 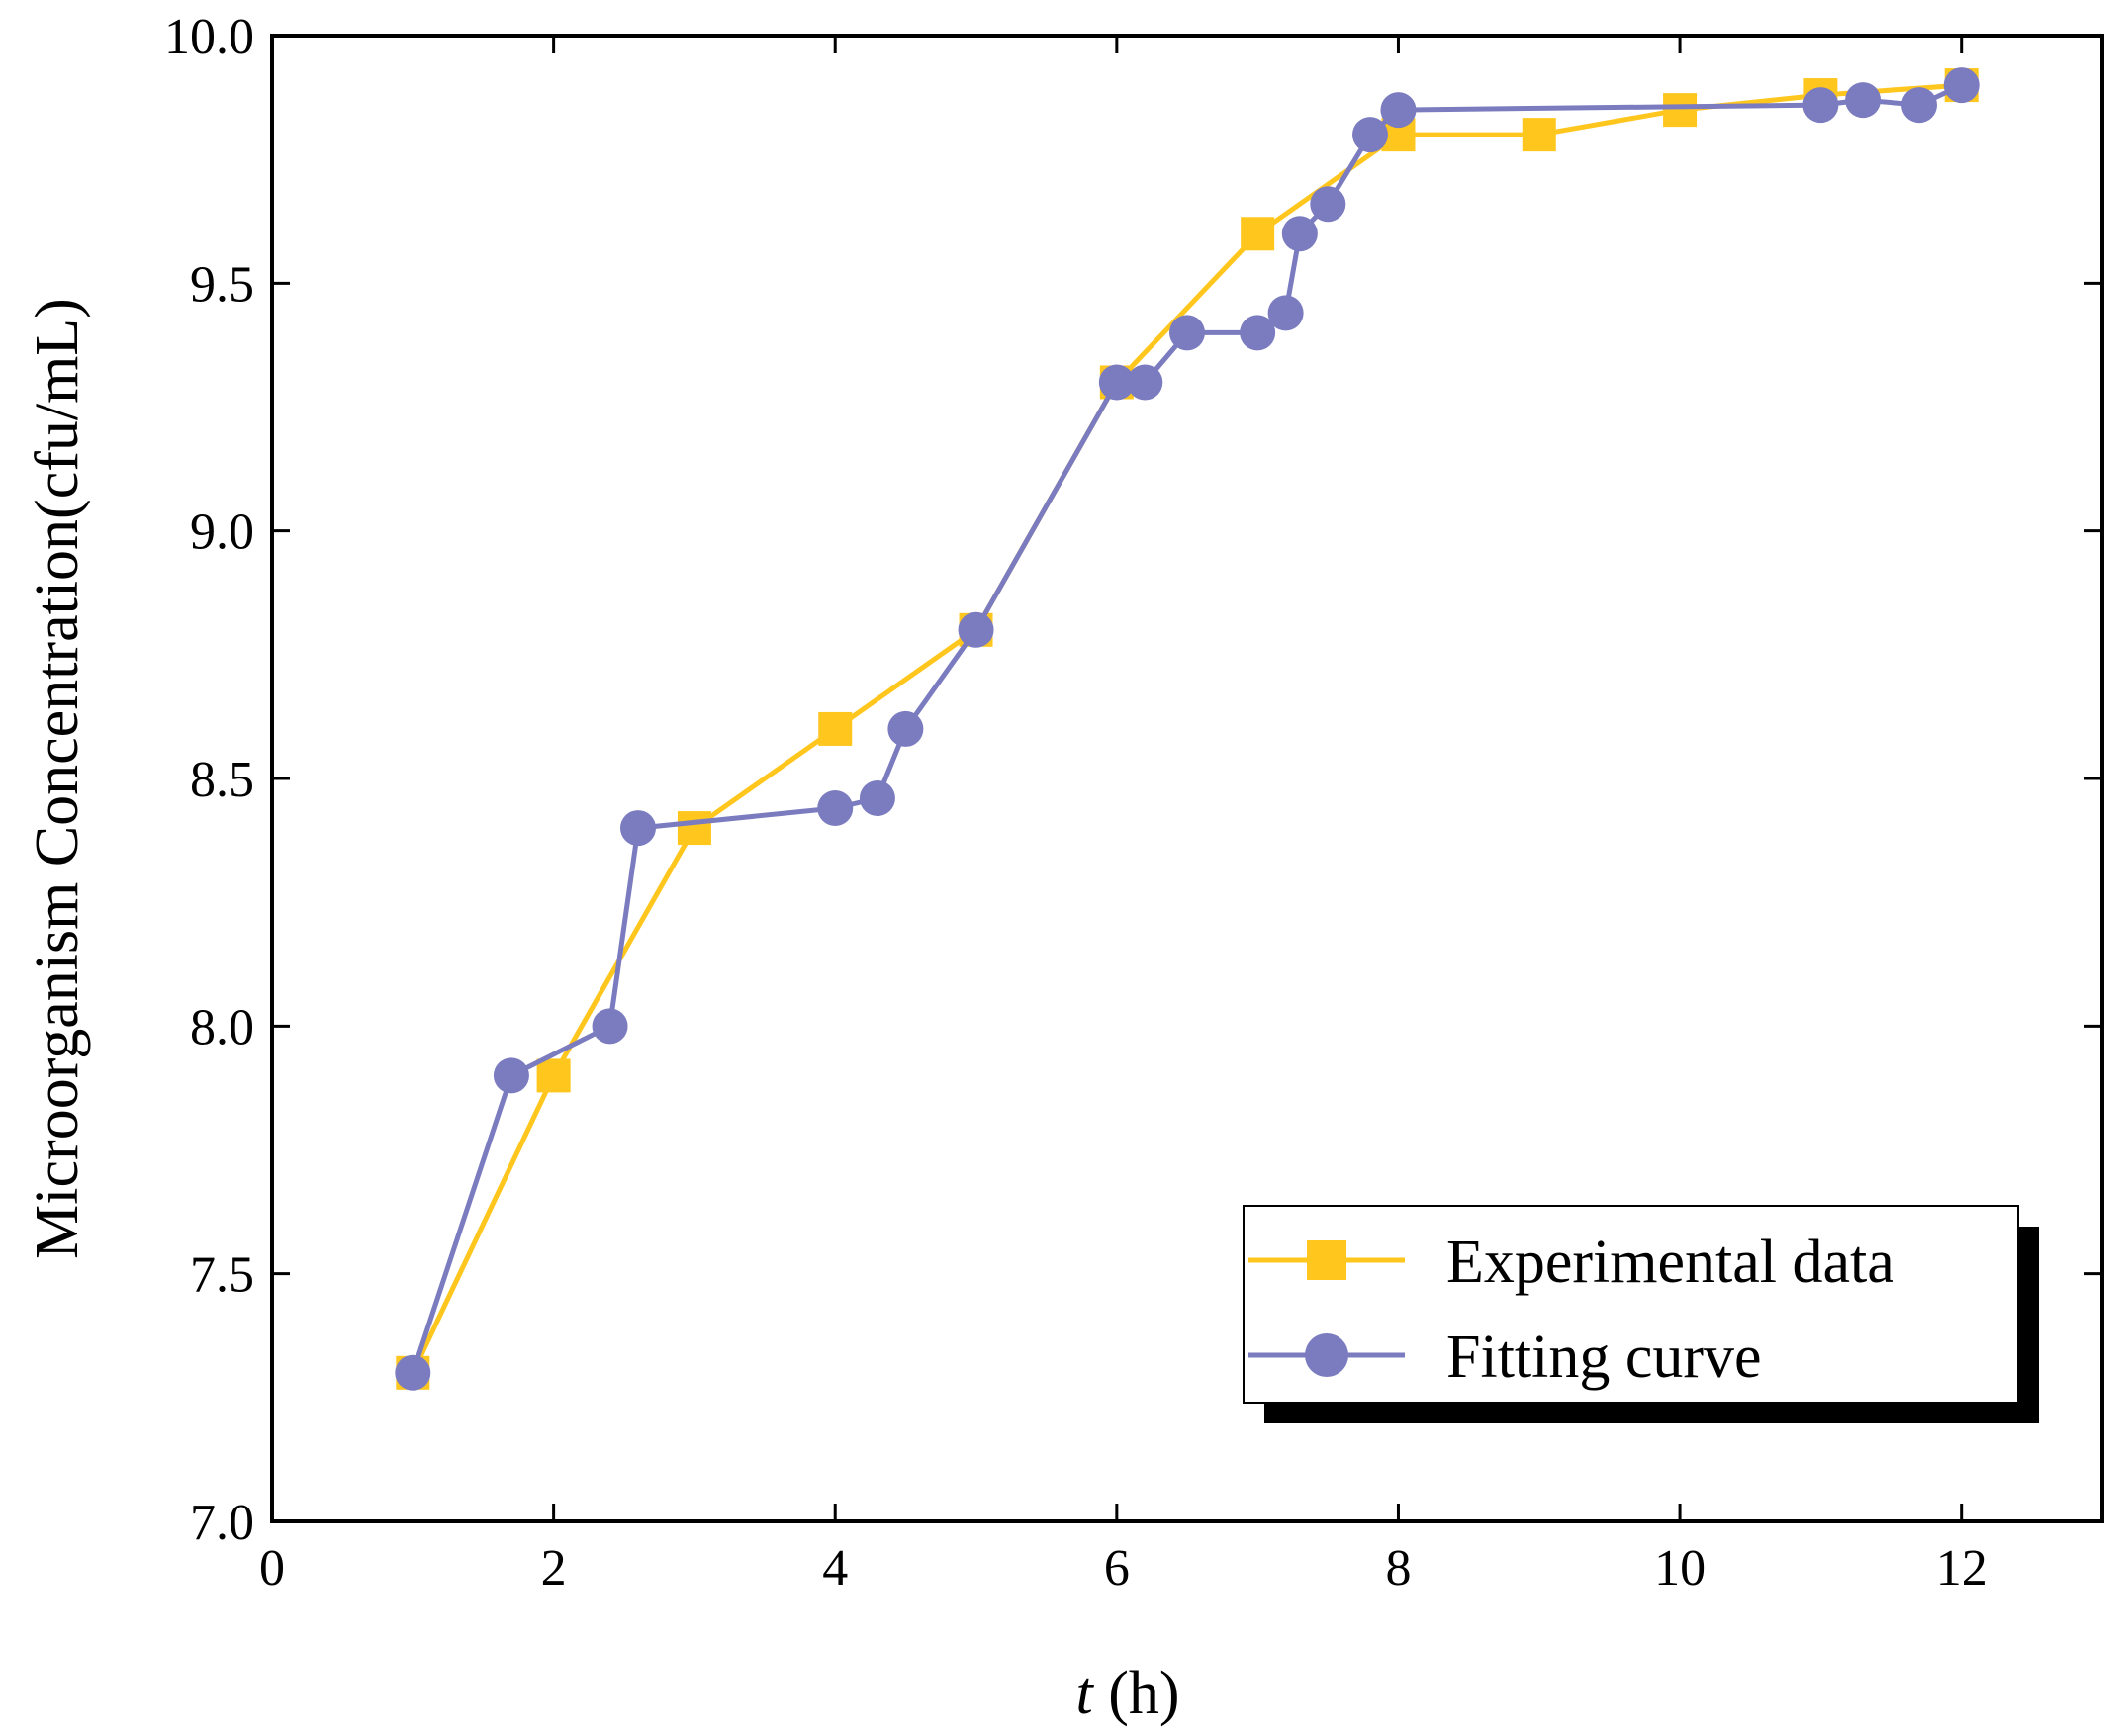 What do you see at coordinates (222, 1523) in the screenshot?
I see `y-tick-label: 7.0` at bounding box center [222, 1523].